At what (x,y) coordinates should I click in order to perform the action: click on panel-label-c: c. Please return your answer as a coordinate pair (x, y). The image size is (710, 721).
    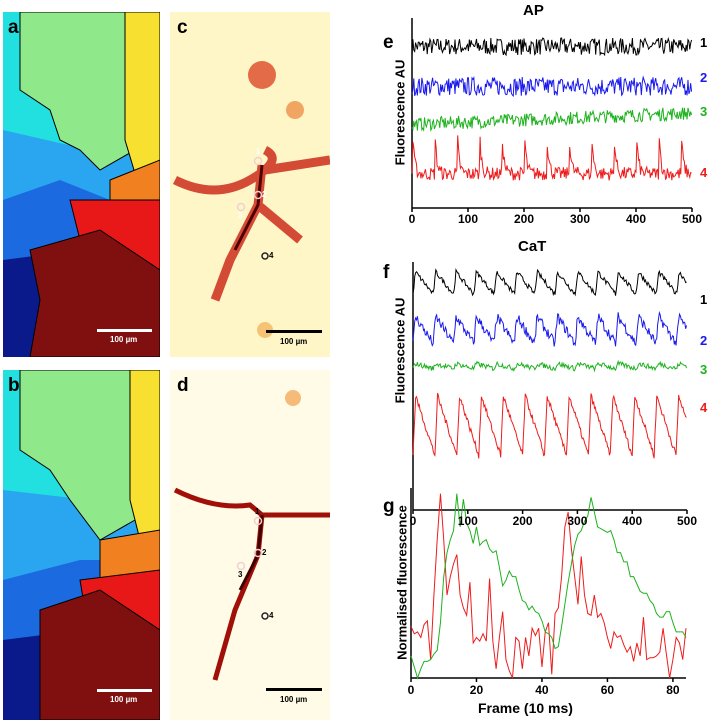
    Looking at the image, I should click on (182, 27).